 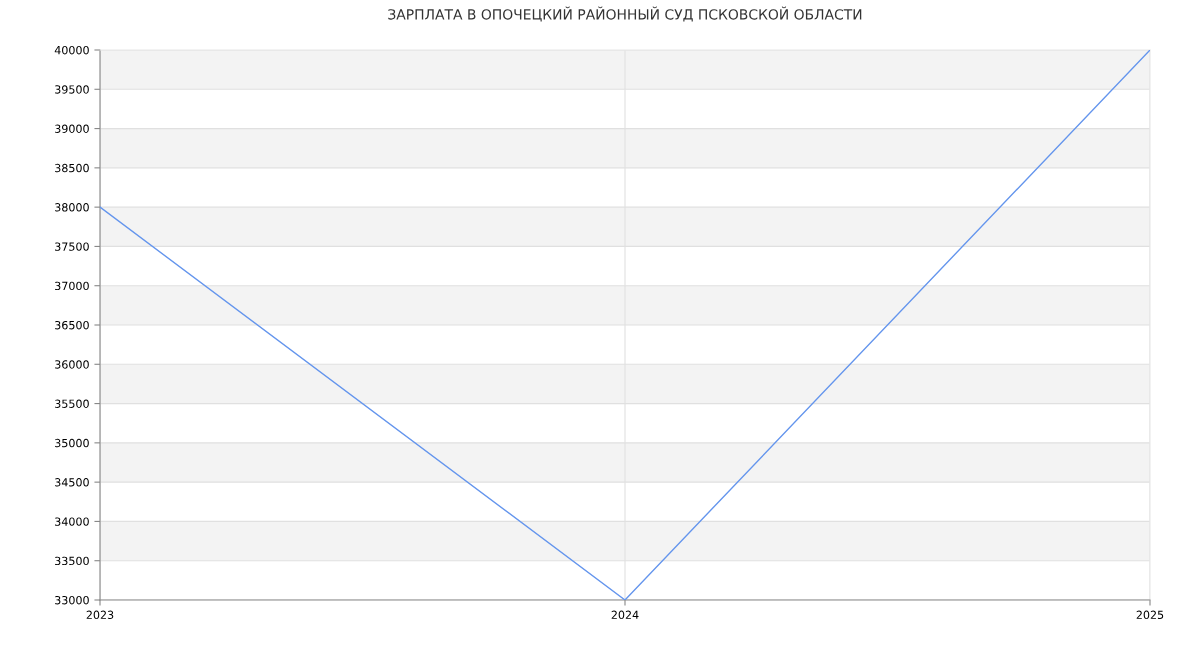 What do you see at coordinates (72, 443) in the screenshot?
I see `y-tick-label: 35000` at bounding box center [72, 443].